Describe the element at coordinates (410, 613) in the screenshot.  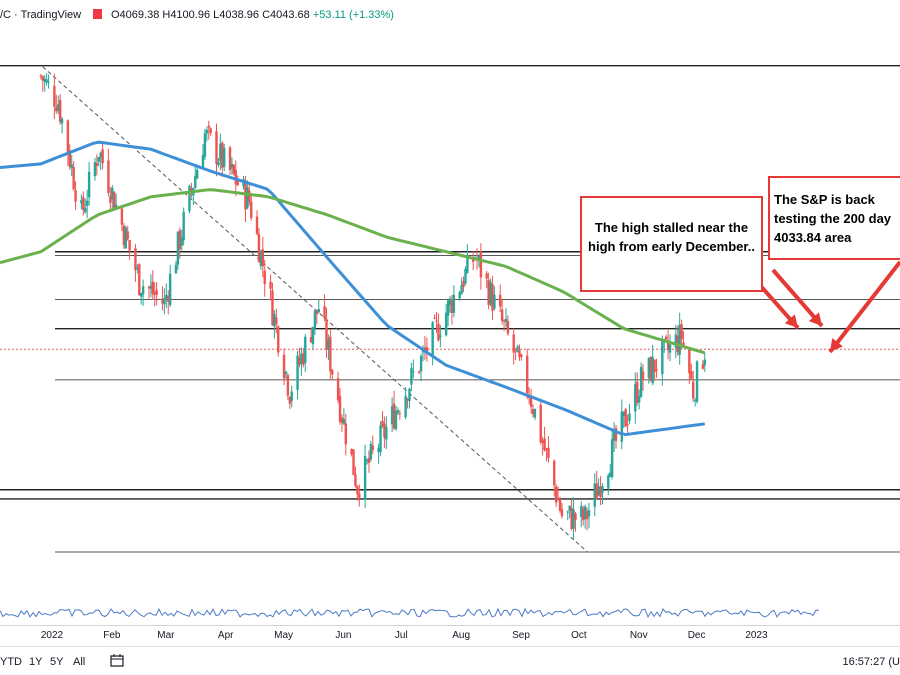
I see `oscillator-pane` at that location.